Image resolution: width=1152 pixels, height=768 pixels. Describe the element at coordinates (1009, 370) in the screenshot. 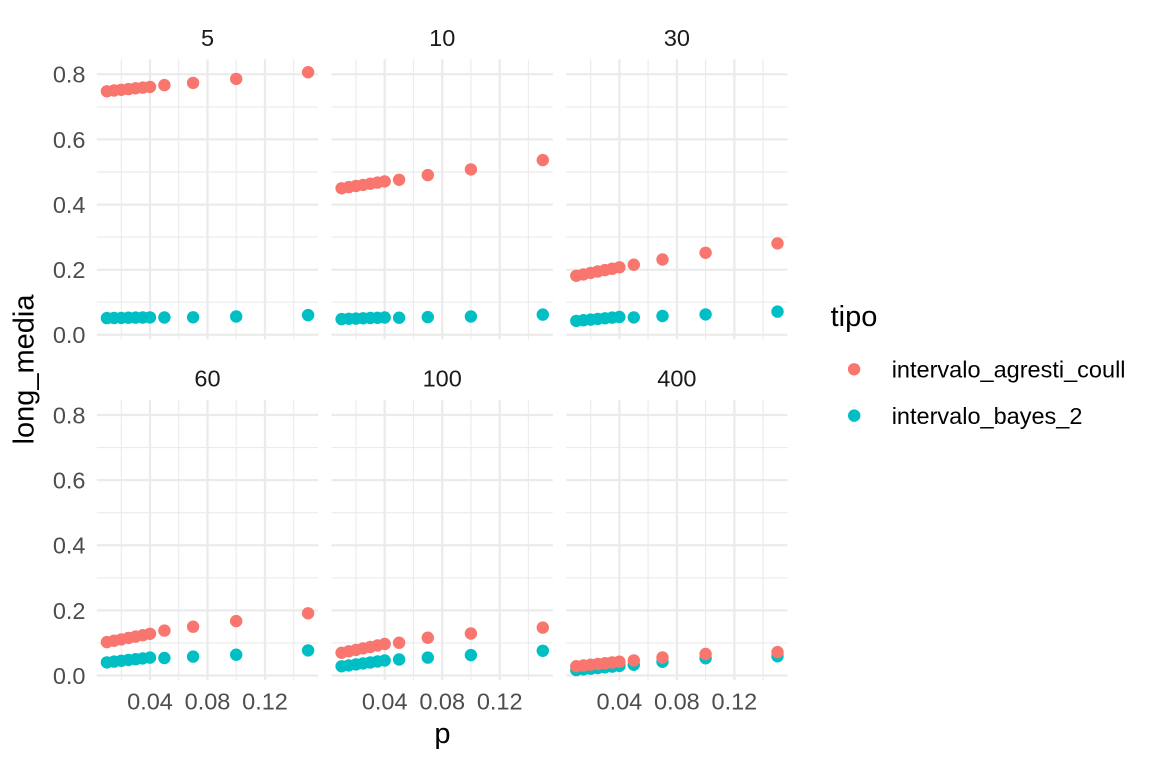

I see `svg-text: intervalo_agresti_coull` at that location.